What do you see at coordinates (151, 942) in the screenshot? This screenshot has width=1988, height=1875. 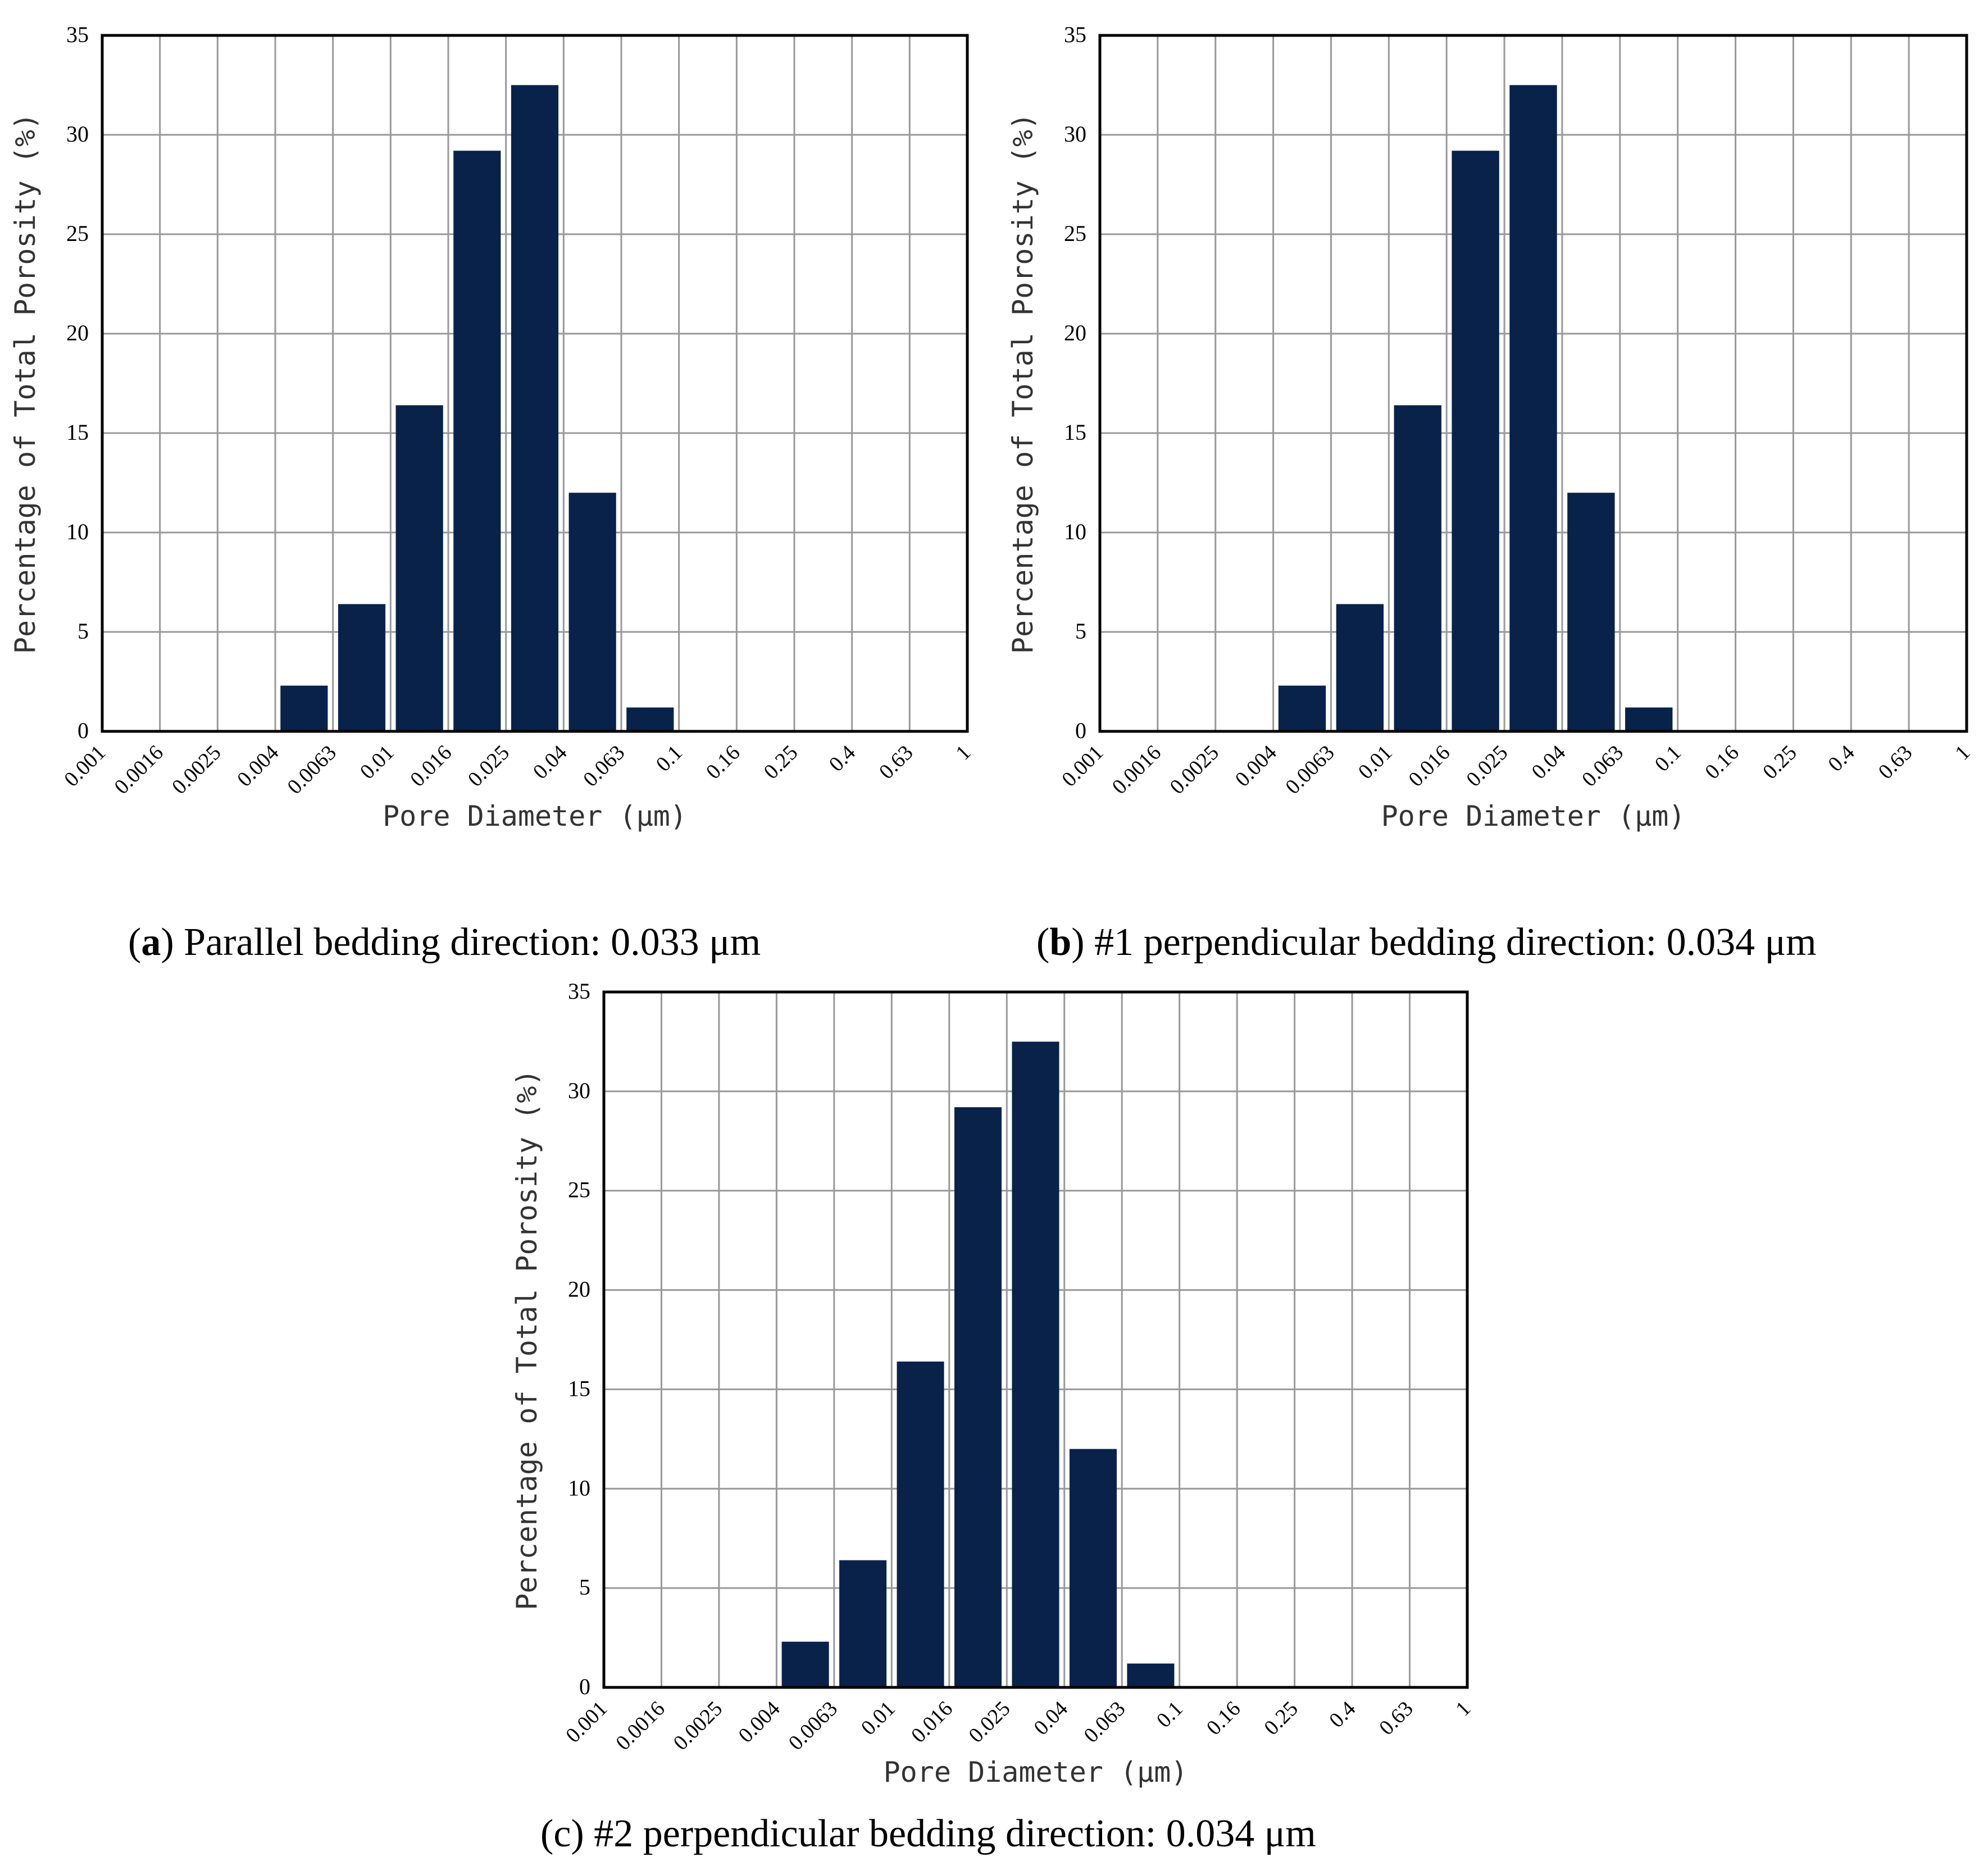 I see `caption-a-letter: a` at bounding box center [151, 942].